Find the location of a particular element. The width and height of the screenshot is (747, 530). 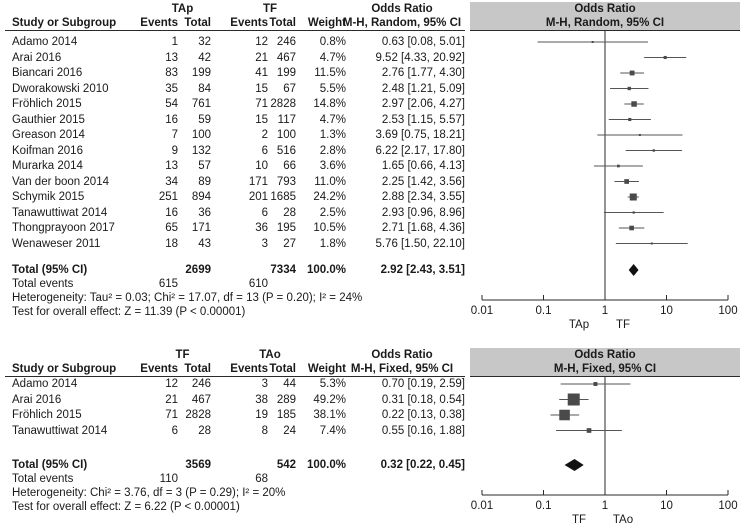

experimental-events: 16 is located at coordinates (171, 212).